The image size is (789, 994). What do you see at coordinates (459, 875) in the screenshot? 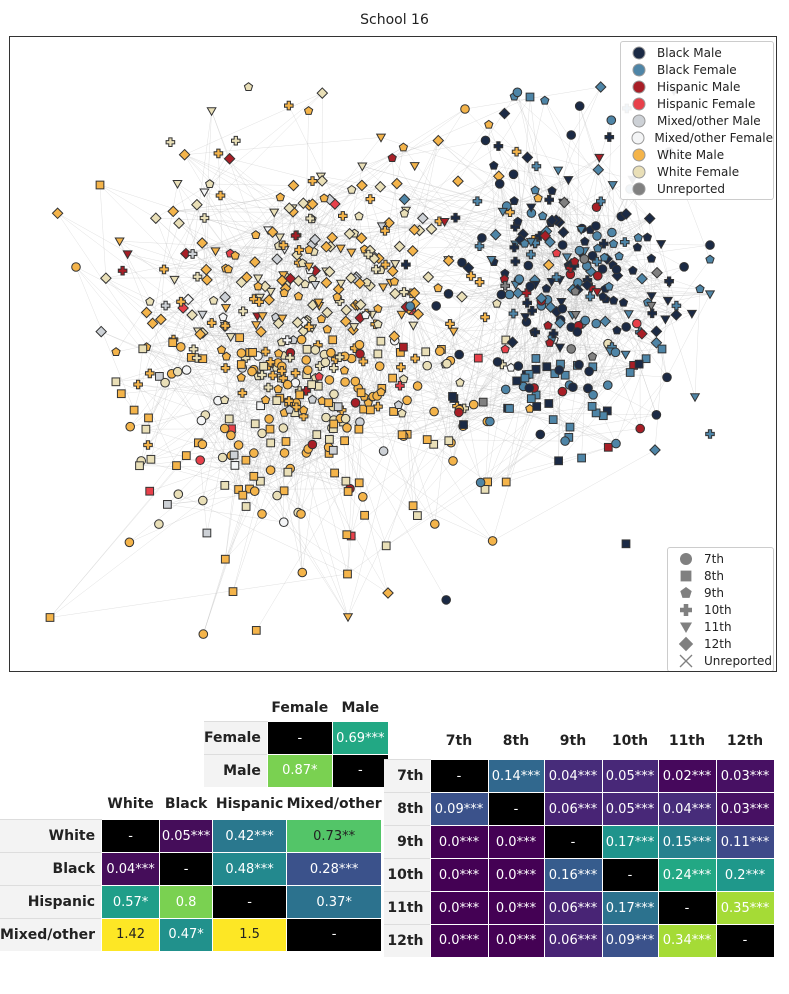
I see `table-cell: 0.0***` at bounding box center [459, 875].